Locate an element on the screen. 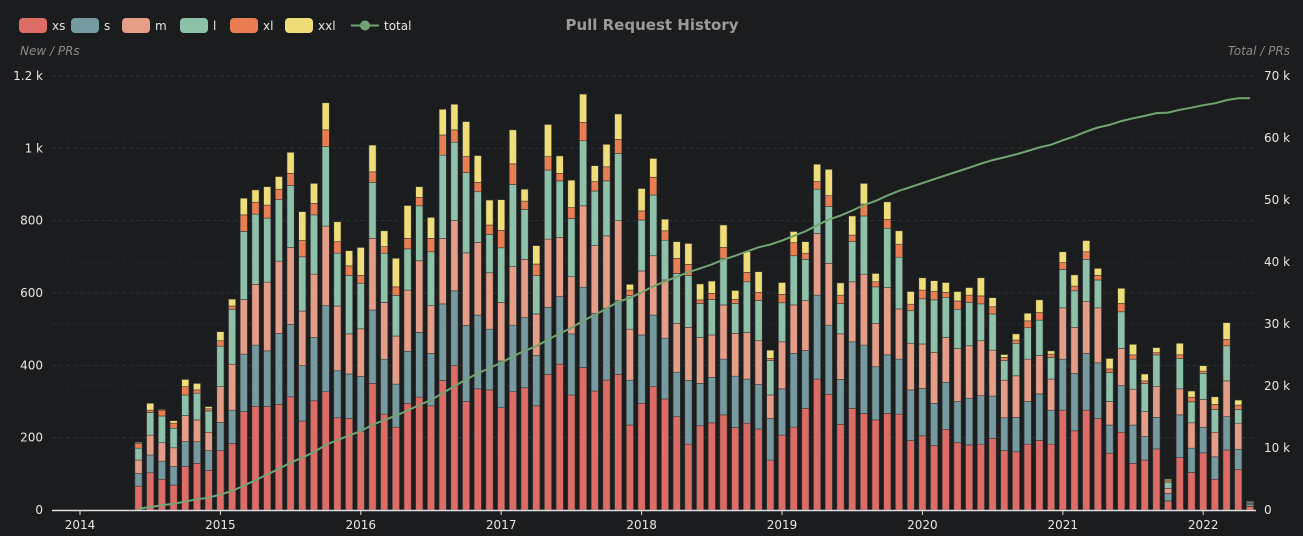 The height and width of the screenshot is (536, 1303). y2-tick-label: 10 k is located at coordinates (1277, 448).